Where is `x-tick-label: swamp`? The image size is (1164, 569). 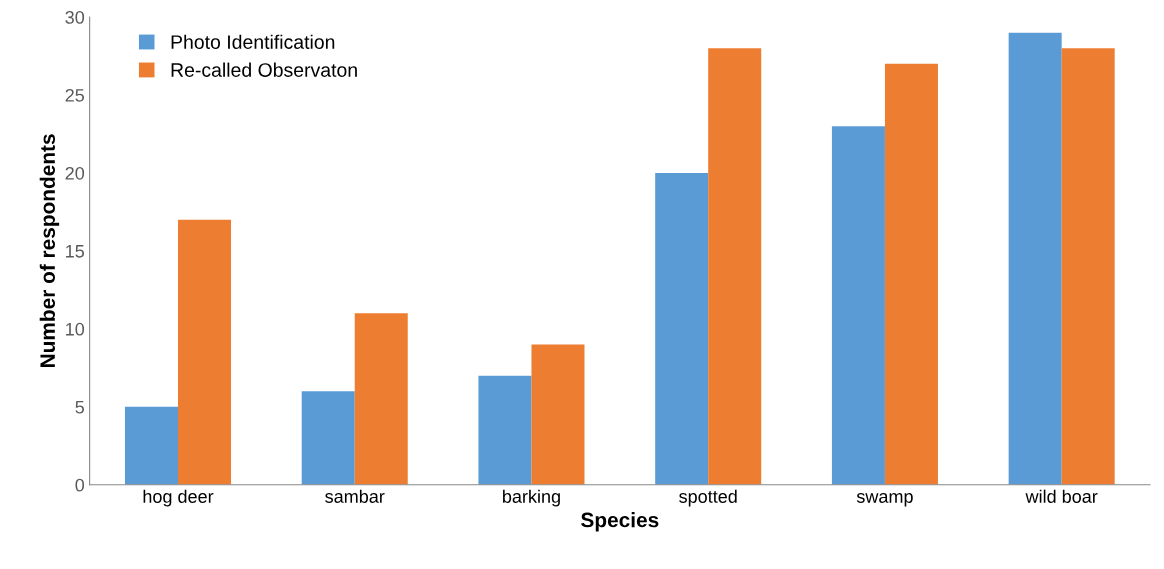 x-tick-label: swamp is located at coordinates (884, 500).